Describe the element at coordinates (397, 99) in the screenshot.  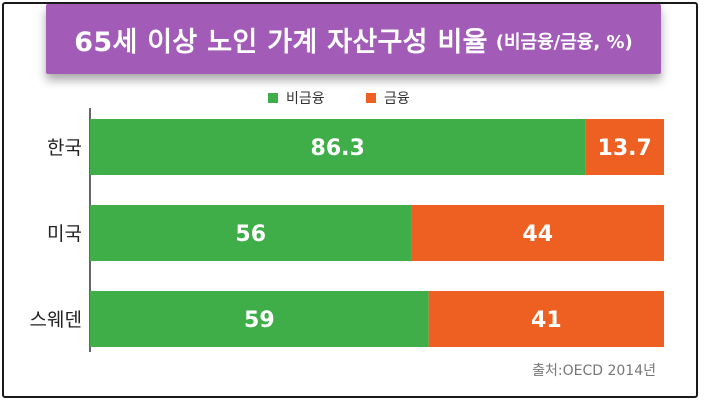
I see `legend-label-2: 금융` at that location.